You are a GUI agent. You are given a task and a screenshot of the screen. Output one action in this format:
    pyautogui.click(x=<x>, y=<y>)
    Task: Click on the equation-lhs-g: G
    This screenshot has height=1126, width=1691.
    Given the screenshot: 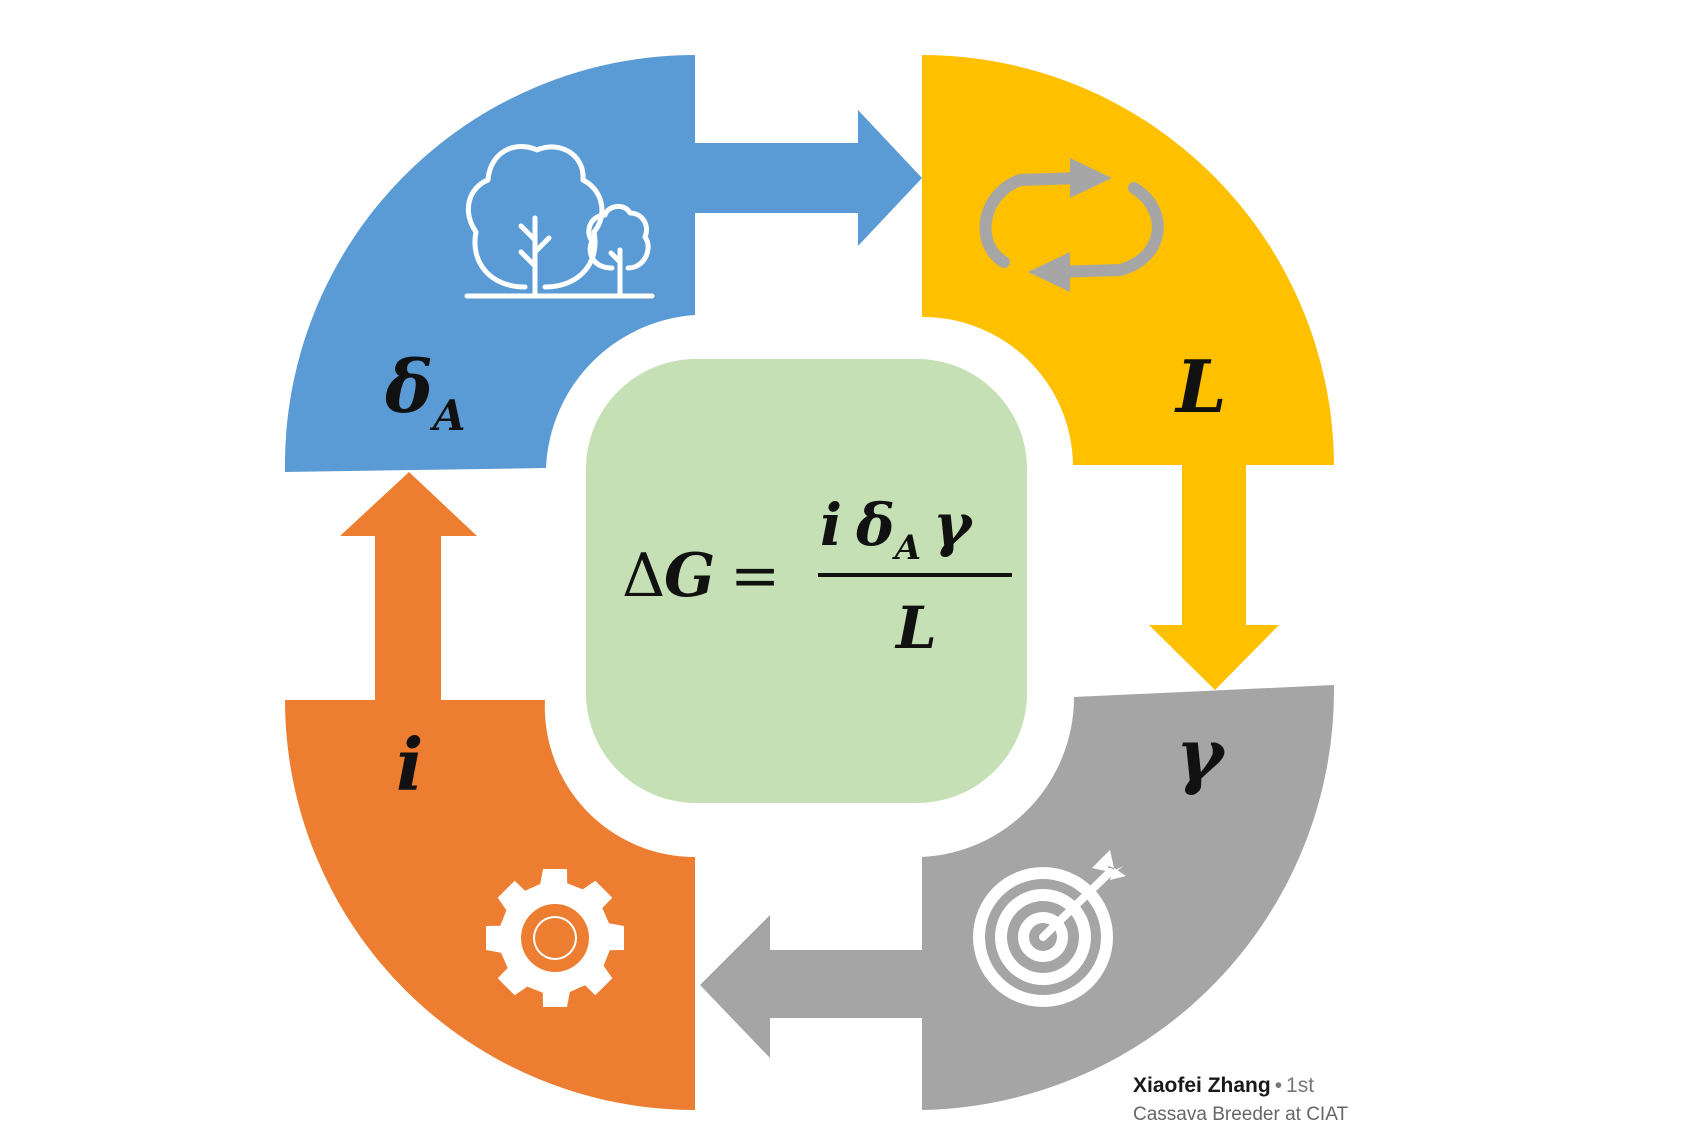 What is the action you would take?
    pyautogui.click(x=689, y=576)
    